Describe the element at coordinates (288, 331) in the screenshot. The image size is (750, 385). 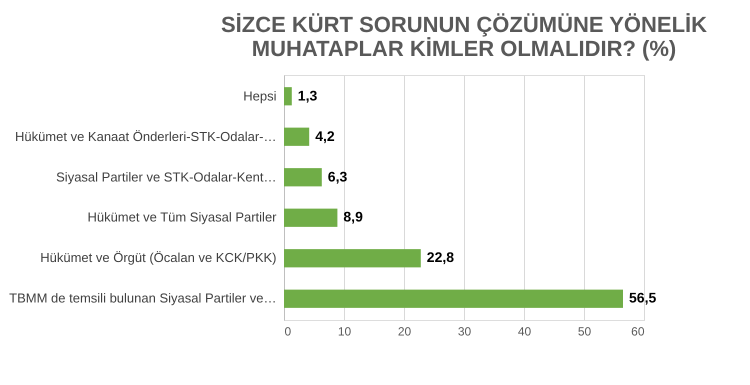
I see `x-tick-label: 0` at that location.